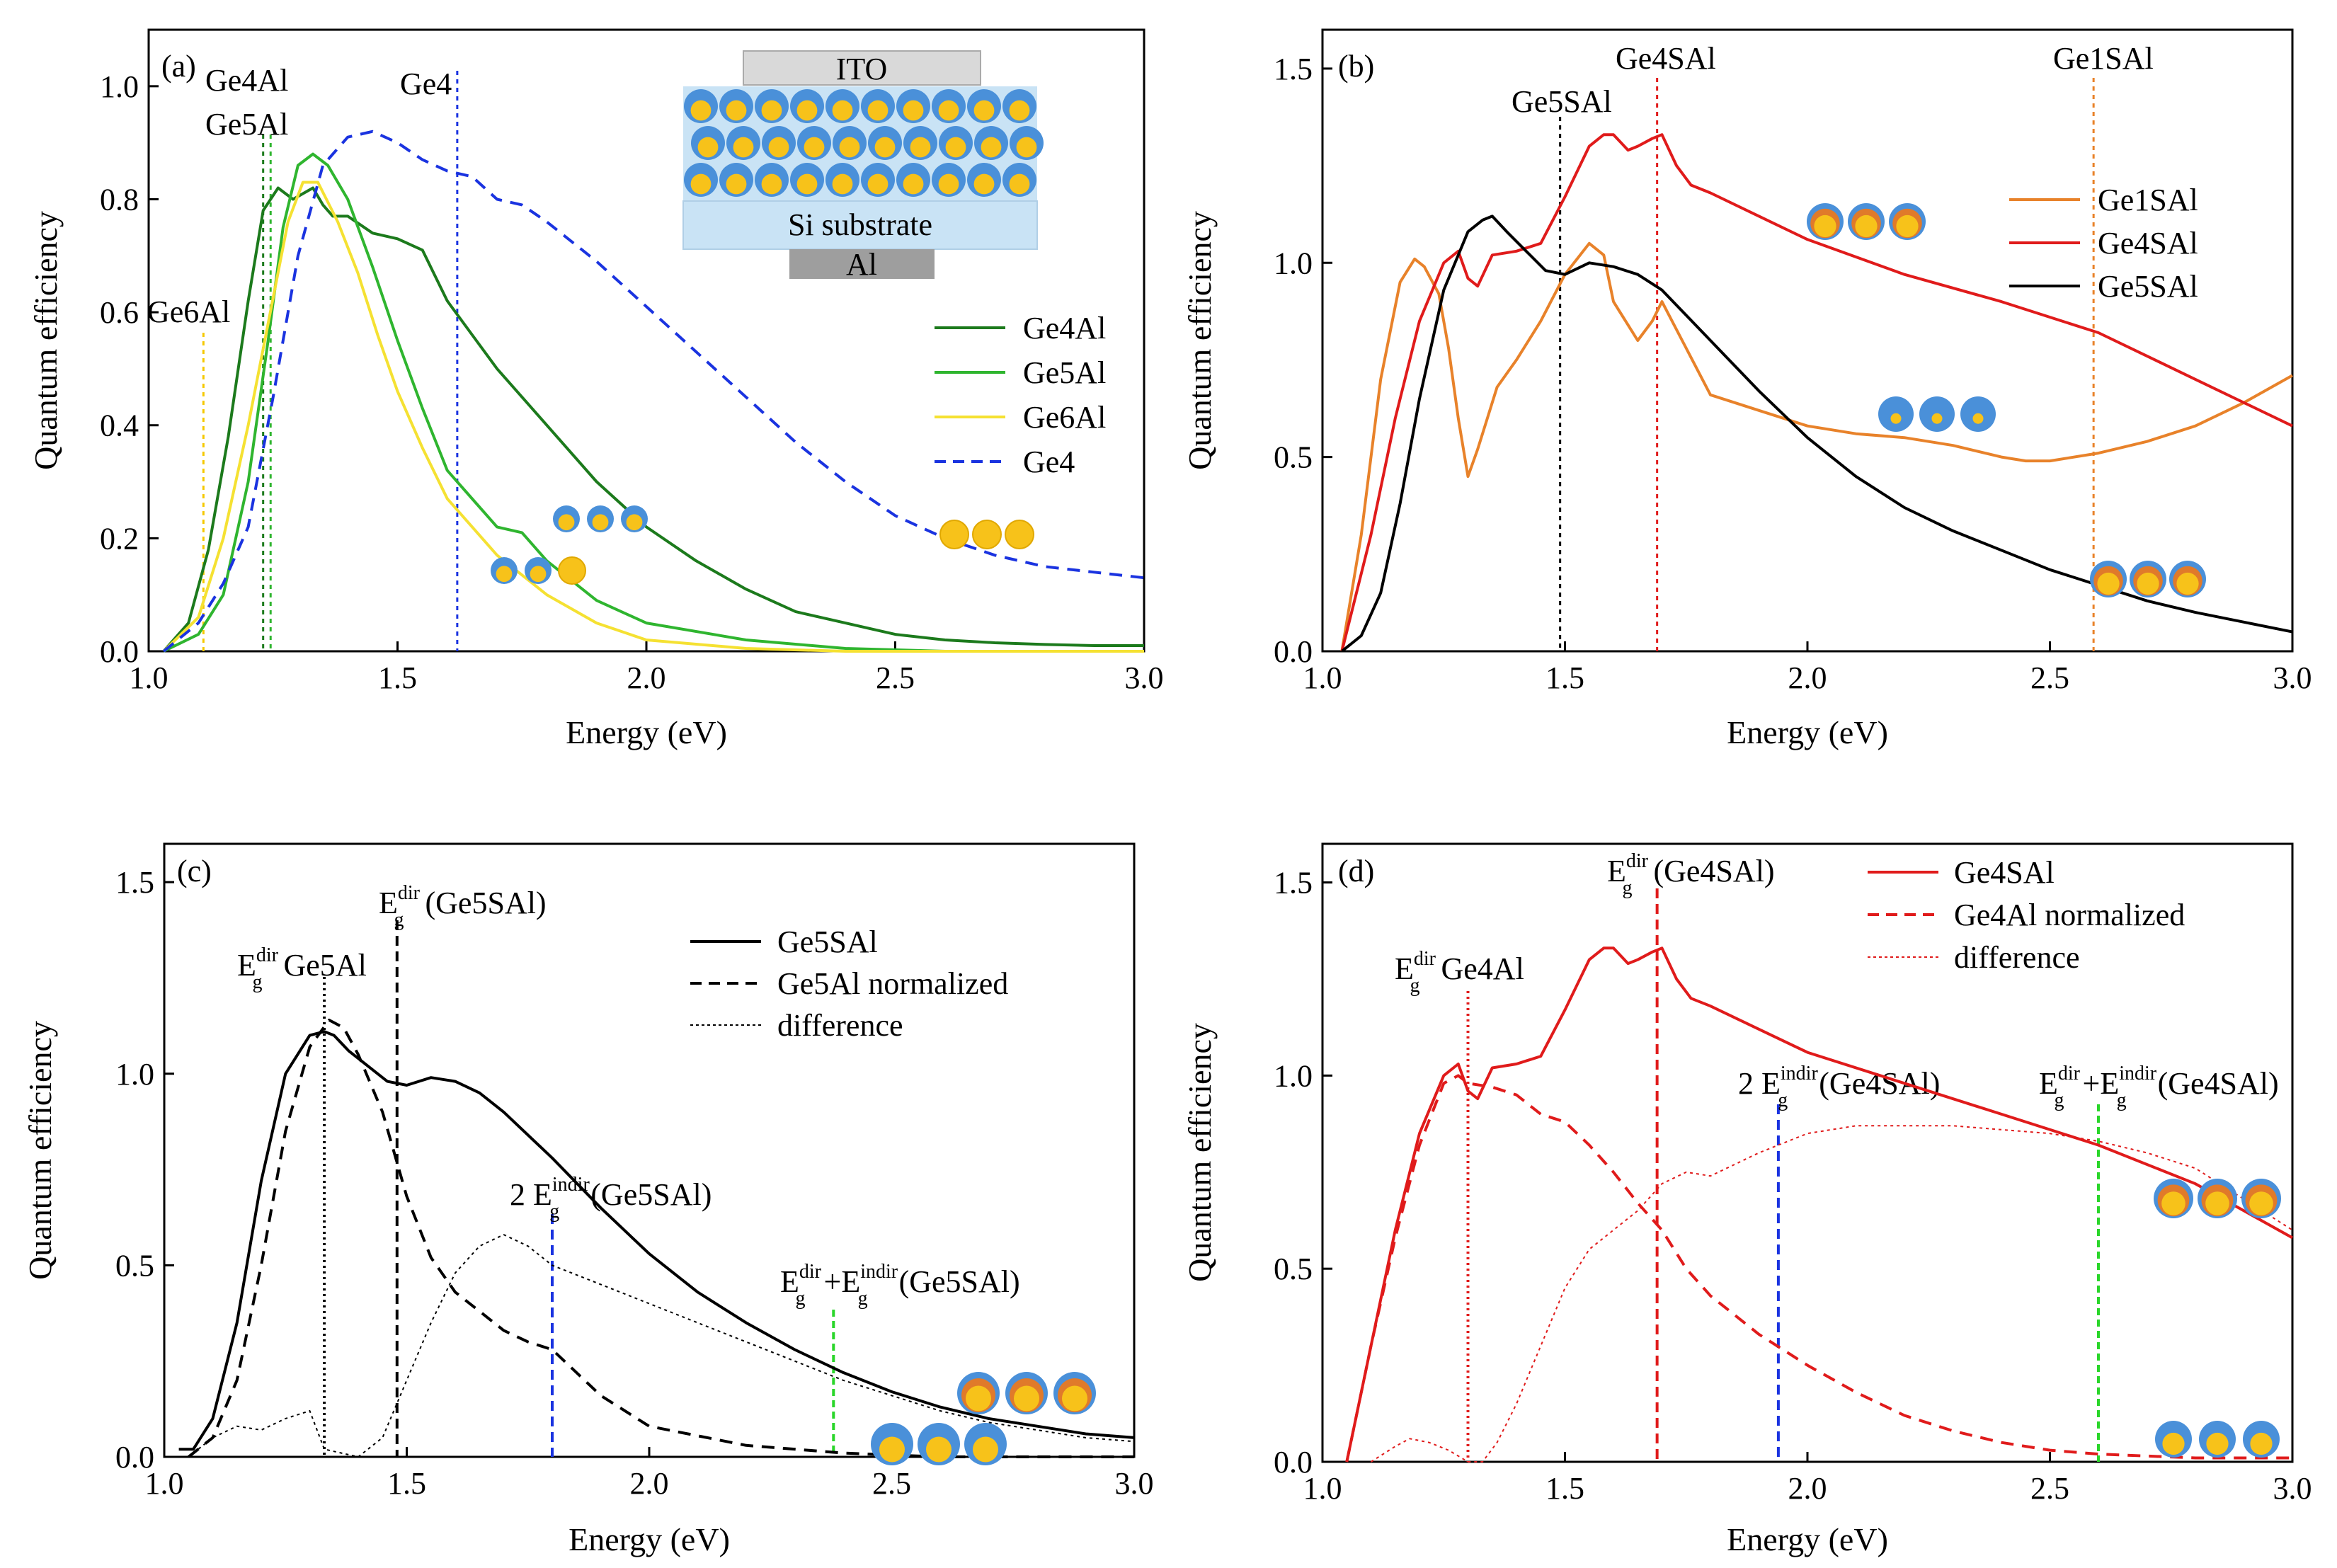 The width and height of the screenshot is (2337, 1568). I want to click on y-tick-label: 0.2, so click(119, 538).